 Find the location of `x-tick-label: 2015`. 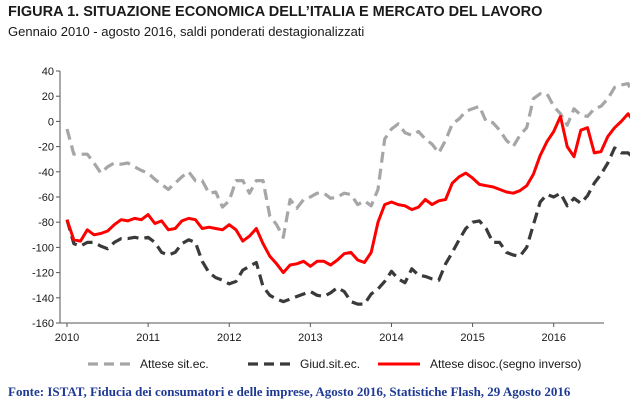

x-tick-label: 2015 is located at coordinates (472, 338).